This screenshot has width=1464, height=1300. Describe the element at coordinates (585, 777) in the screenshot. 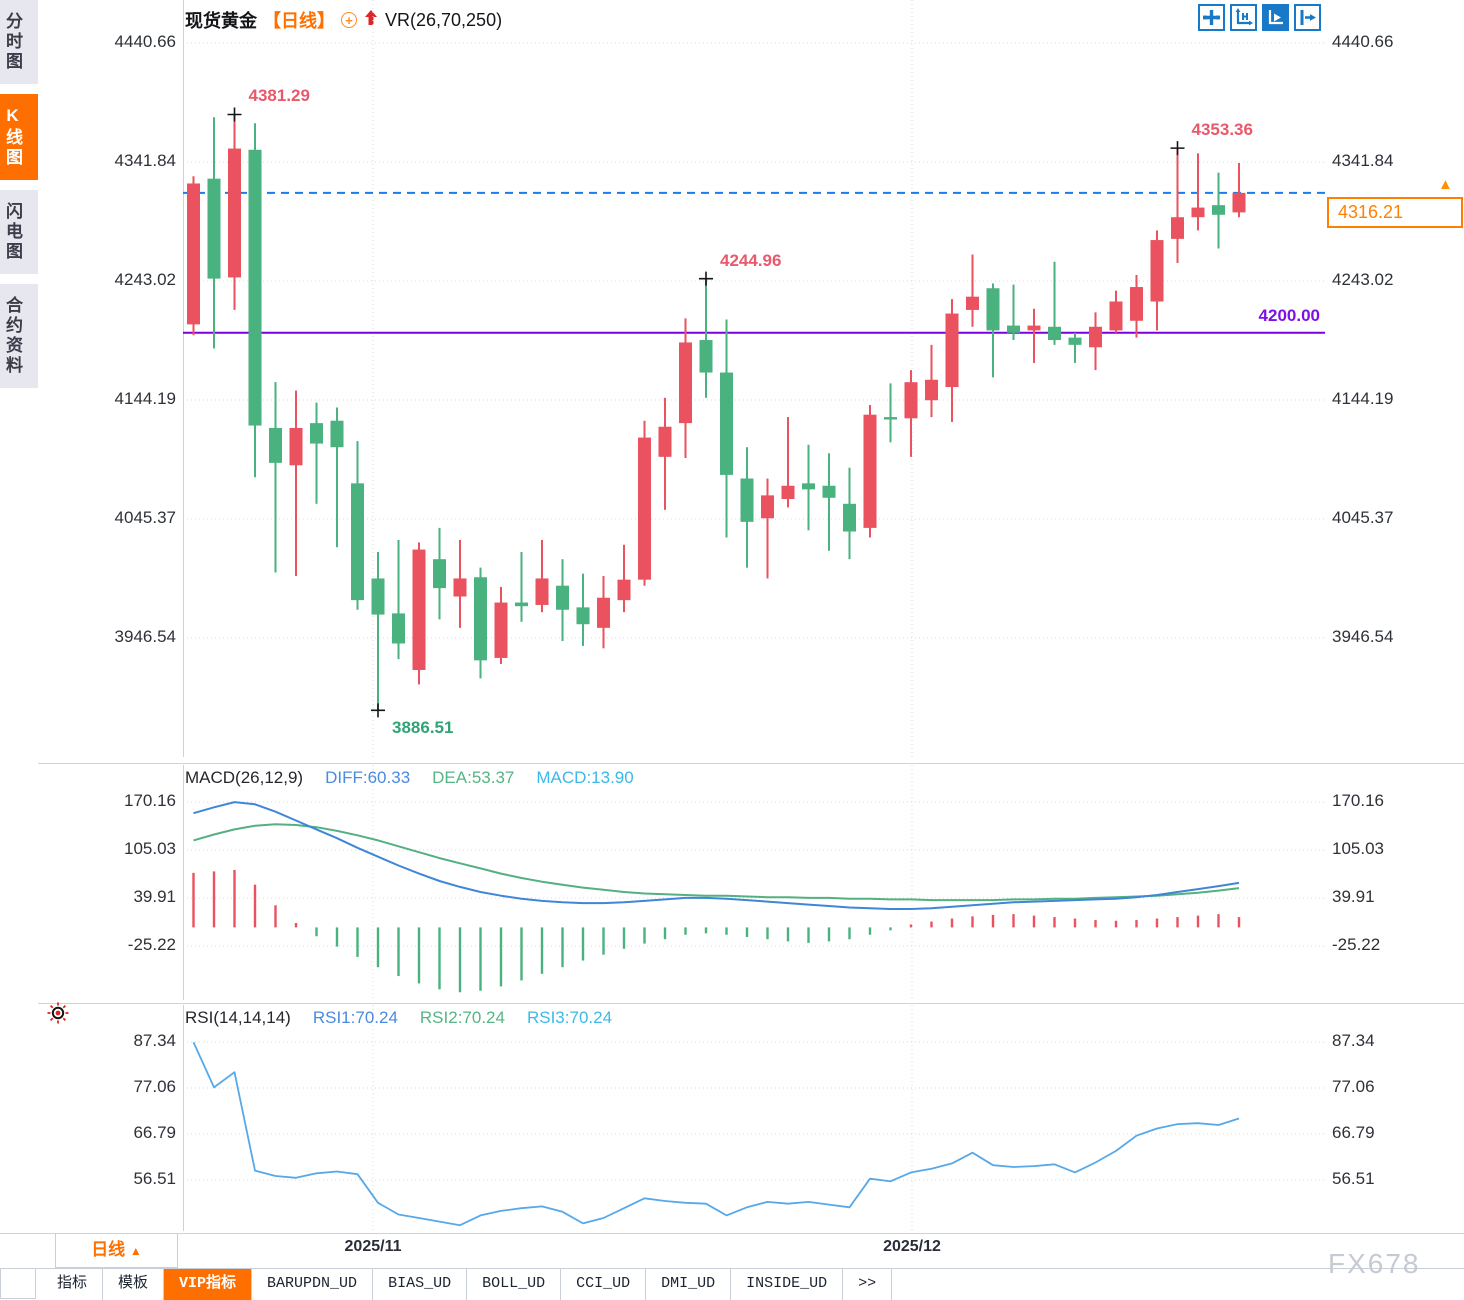

I see `macd-hist-value: MACD:13.90` at that location.